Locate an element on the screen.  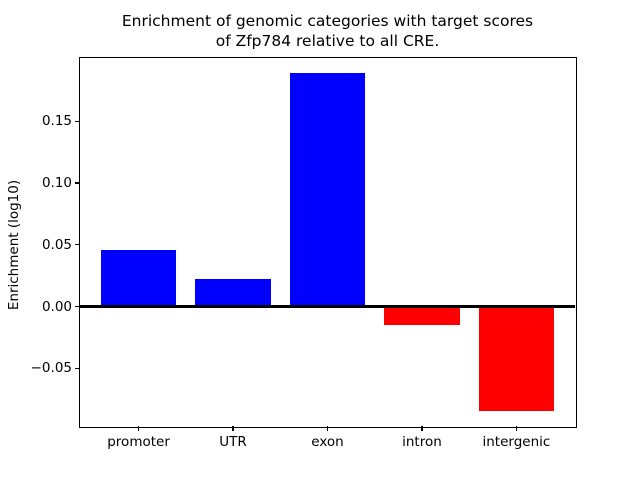
y-tick-label: 0.05 is located at coordinates (56, 244).